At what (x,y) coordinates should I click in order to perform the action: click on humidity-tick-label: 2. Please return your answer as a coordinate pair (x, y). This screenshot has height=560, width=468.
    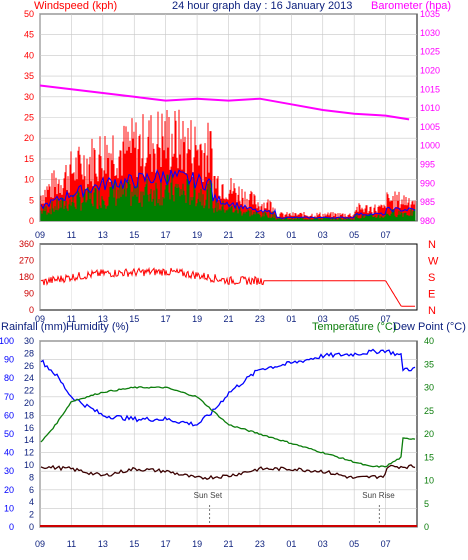
    Looking at the image, I should click on (31, 515).